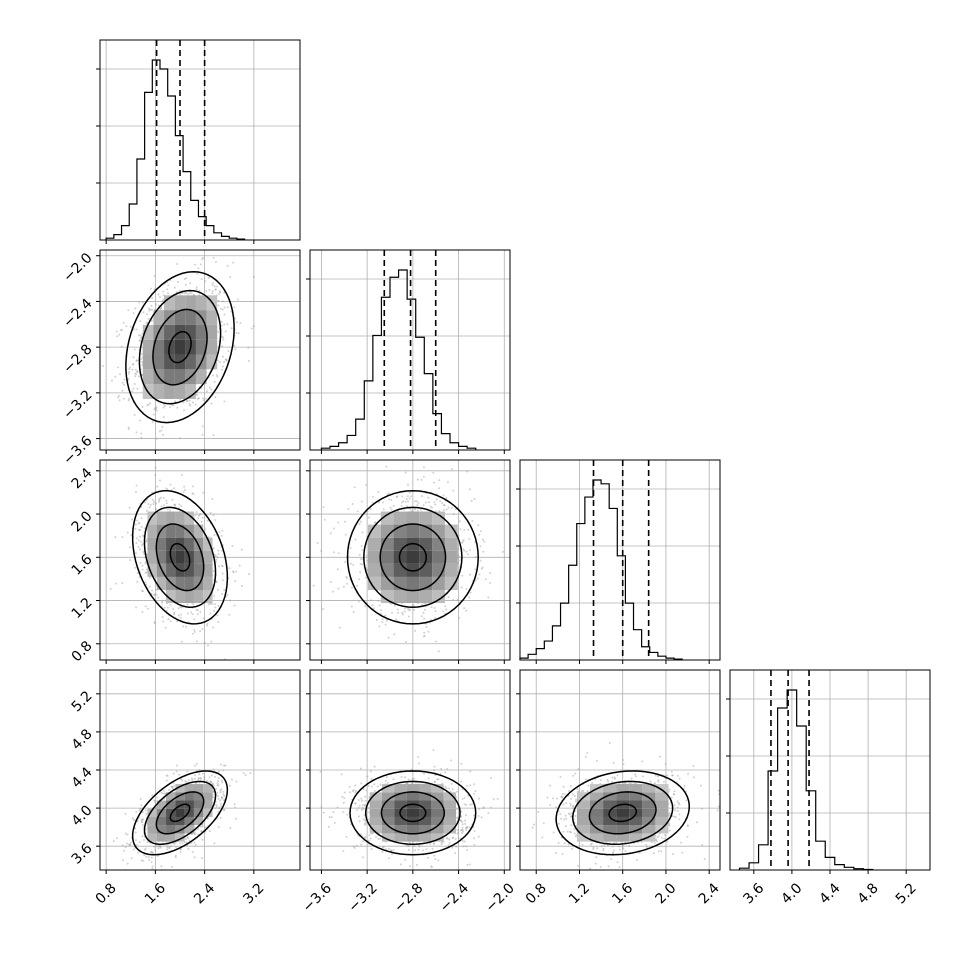 This screenshot has height=970, width=970. Describe the element at coordinates (82, 478) in the screenshot. I see `y-tick-label: 2.4` at that location.